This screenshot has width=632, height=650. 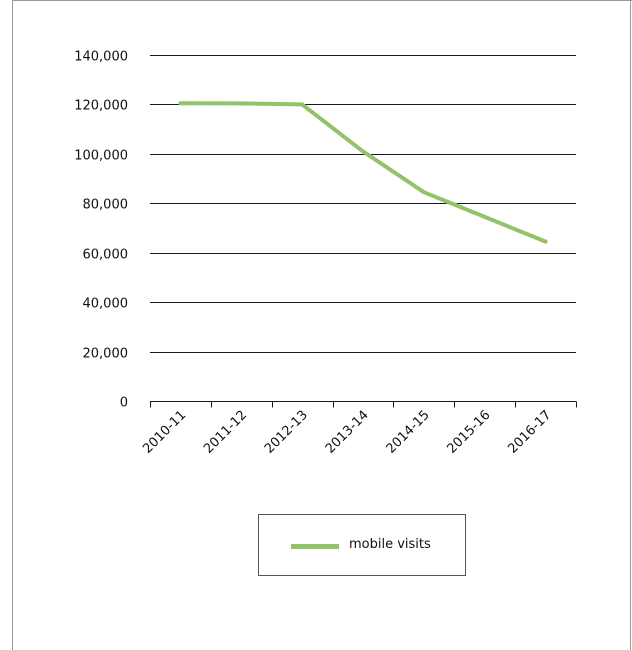 What do you see at coordinates (408, 432) in the screenshot?
I see `x-tick-label: 2014-15` at bounding box center [408, 432].